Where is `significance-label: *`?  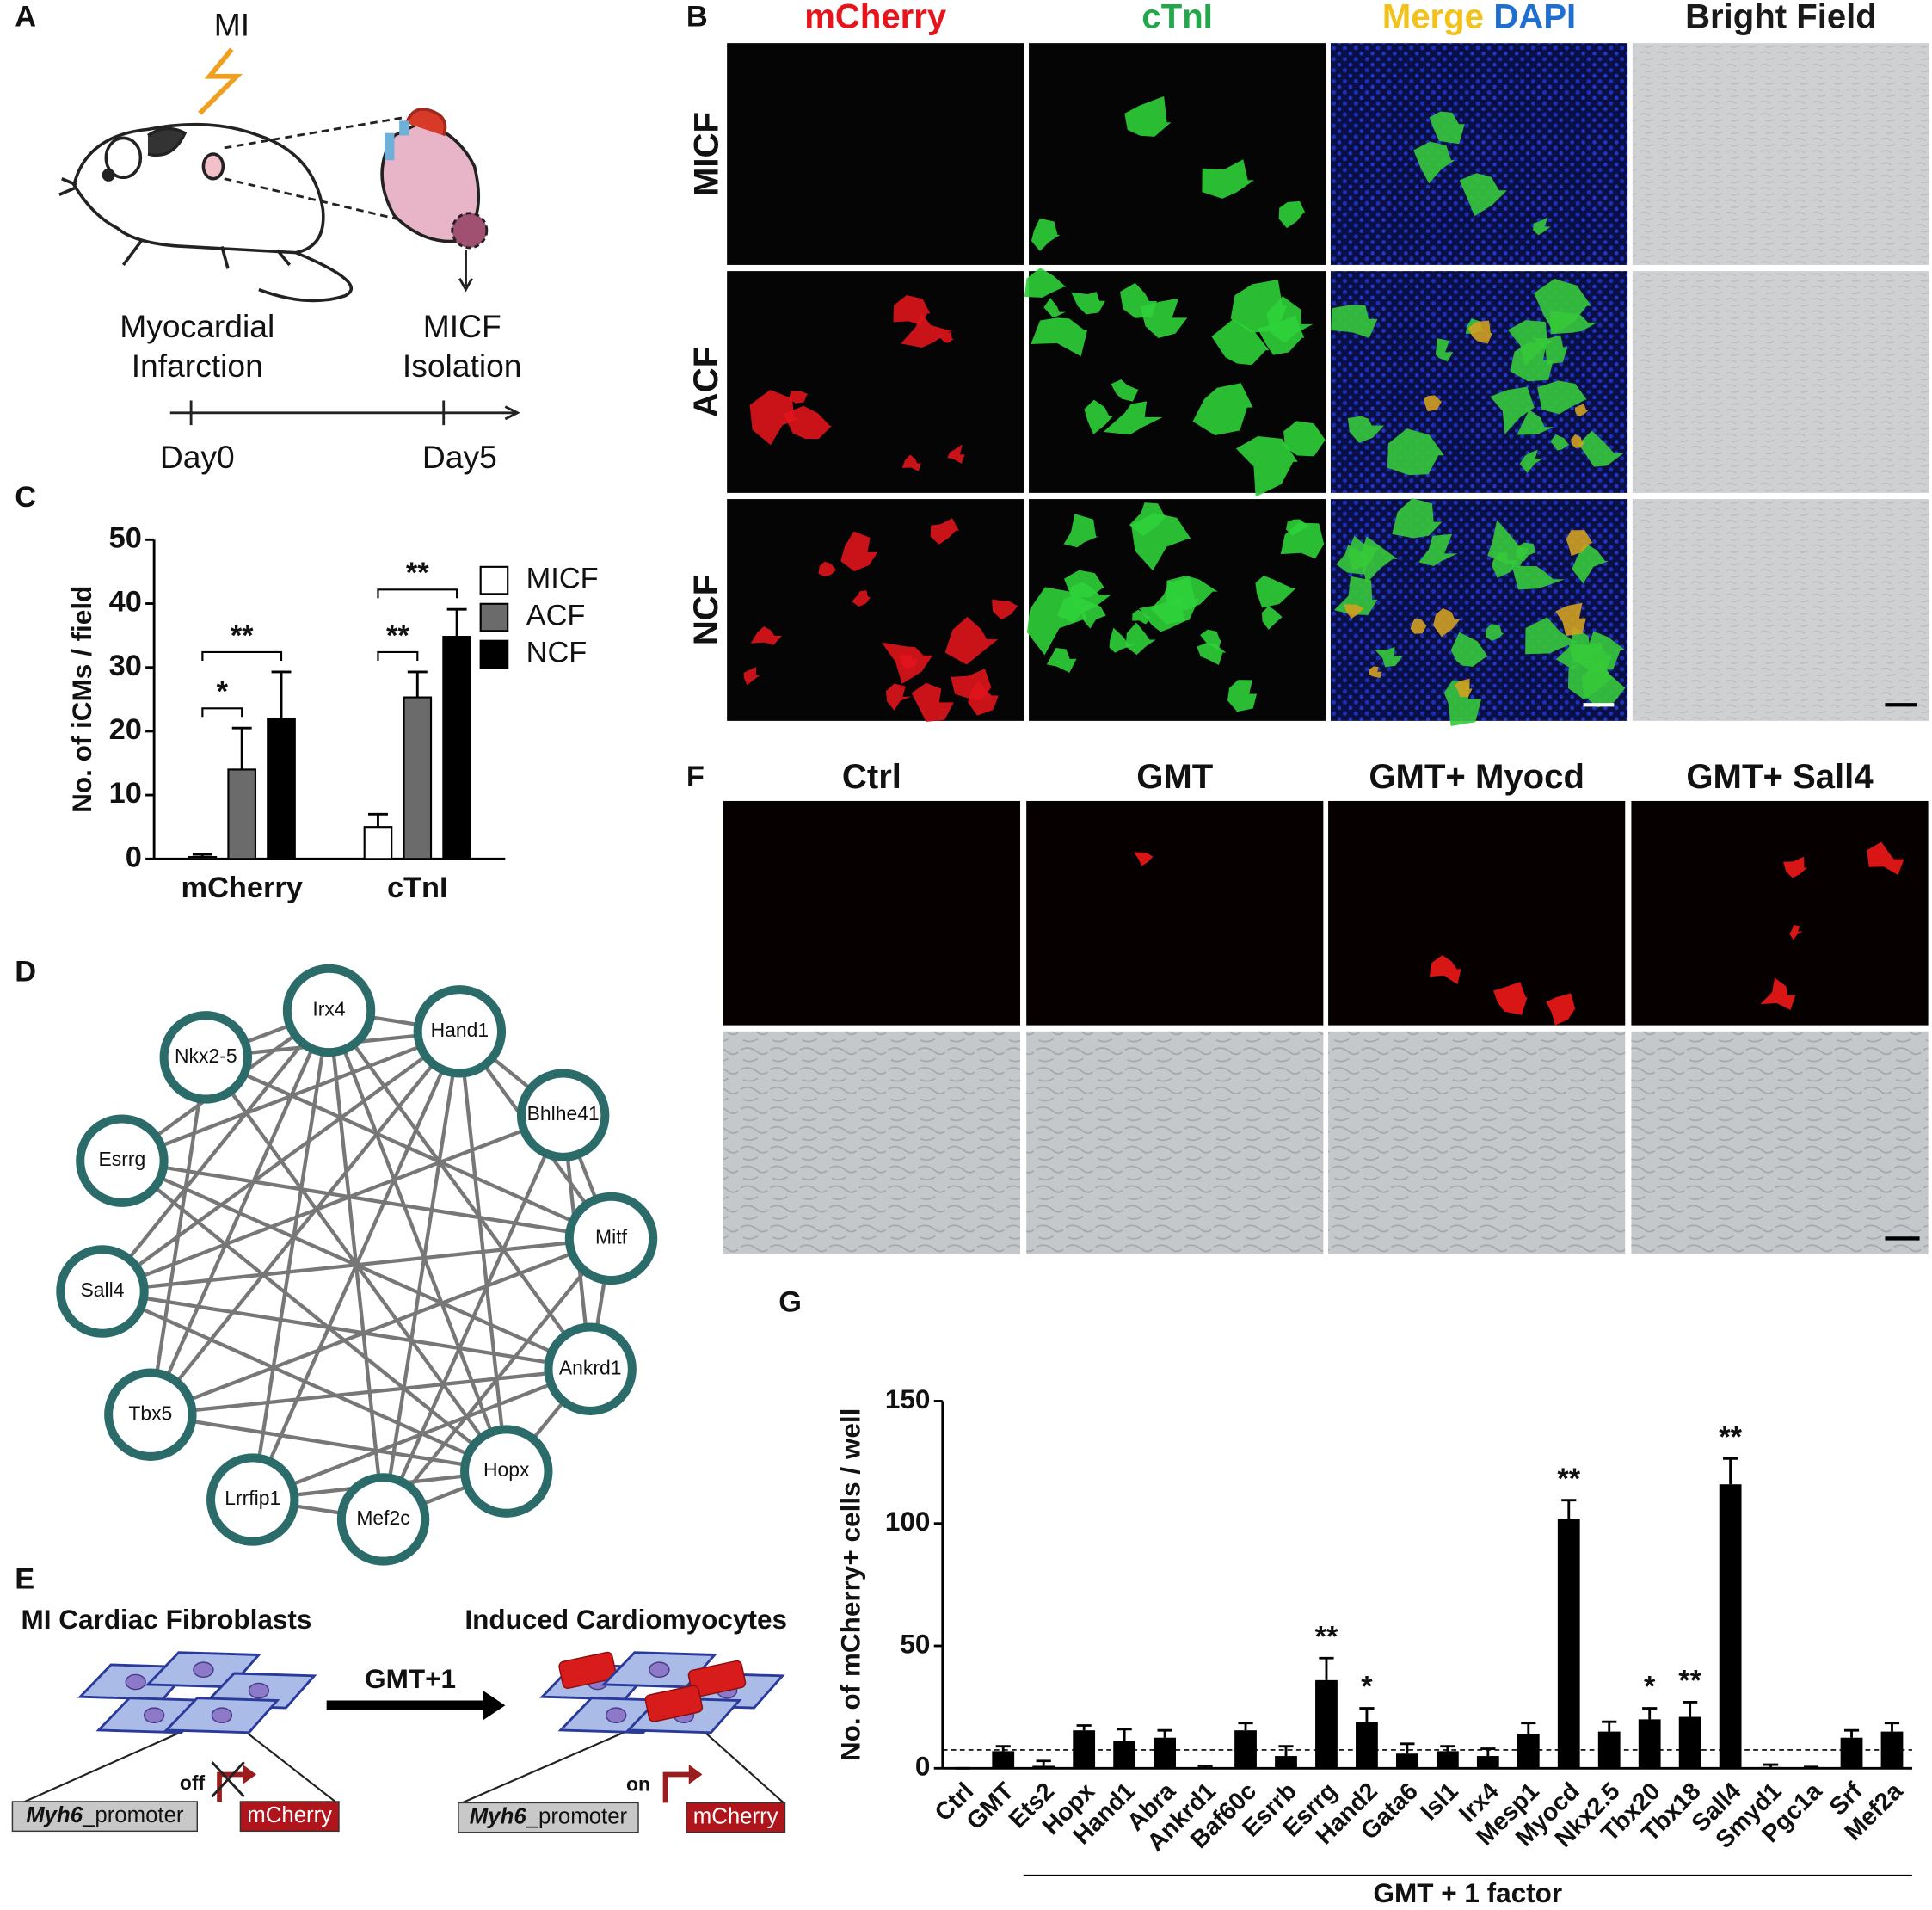
significance-label: * is located at coordinates (223, 691).